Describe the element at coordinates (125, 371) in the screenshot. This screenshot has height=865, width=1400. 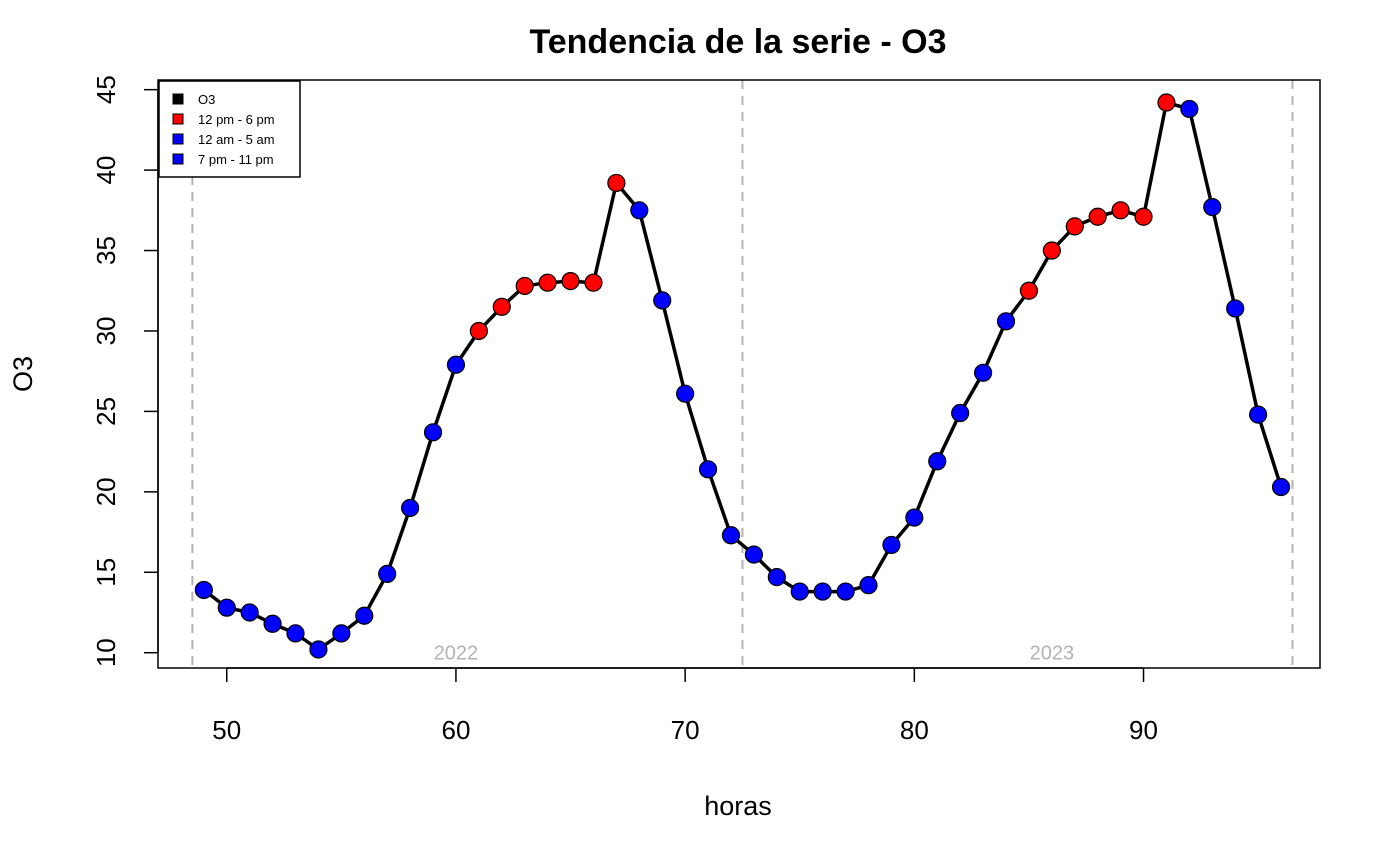
I see `y-axis: 10 15 20 25 30 35 40 45` at that location.